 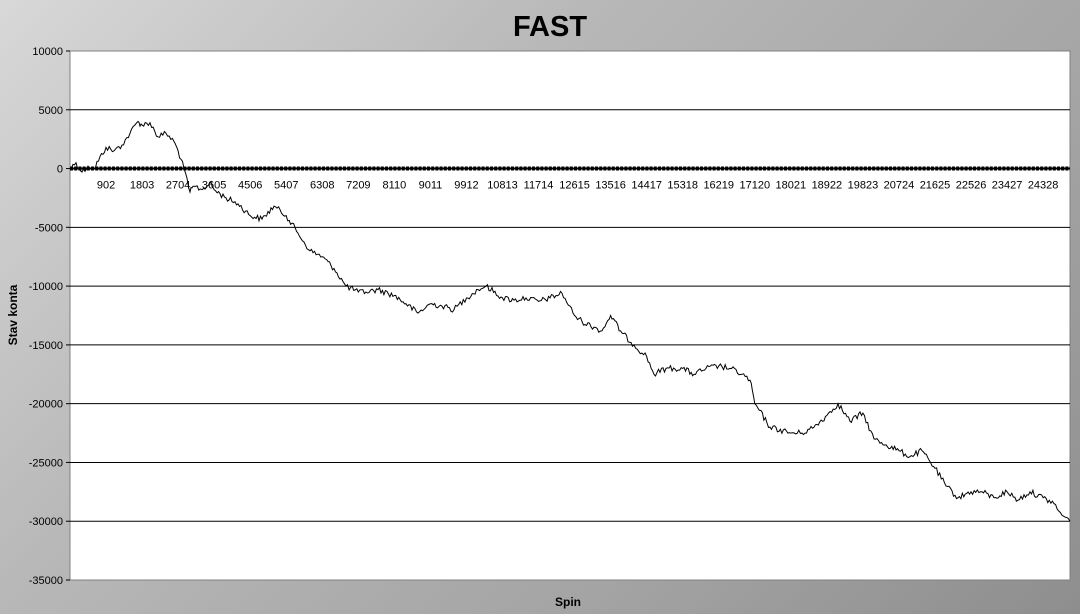 I want to click on x-tick-label: 10813, so click(x=502, y=186).